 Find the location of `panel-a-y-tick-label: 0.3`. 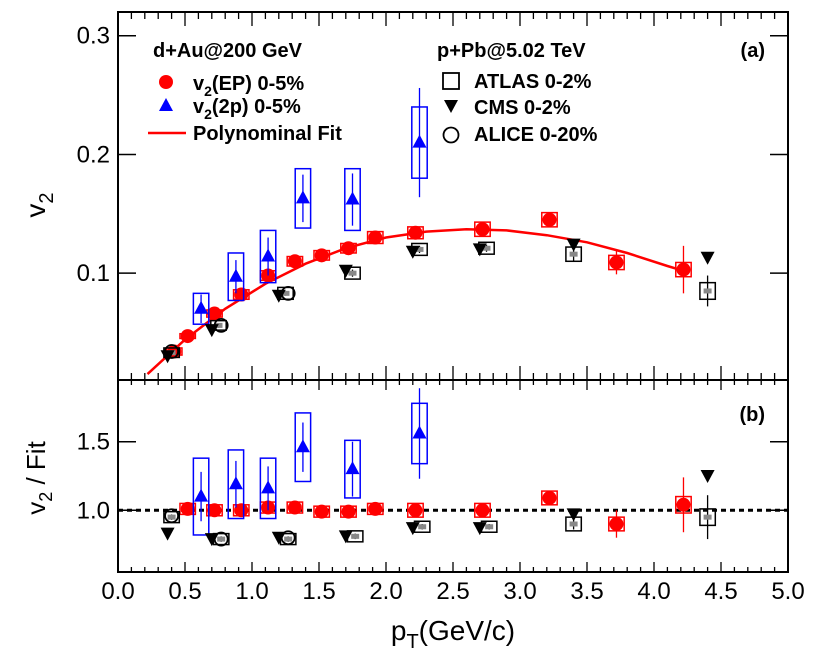

panel-a-y-tick-label: 0.3 is located at coordinates (93, 36).